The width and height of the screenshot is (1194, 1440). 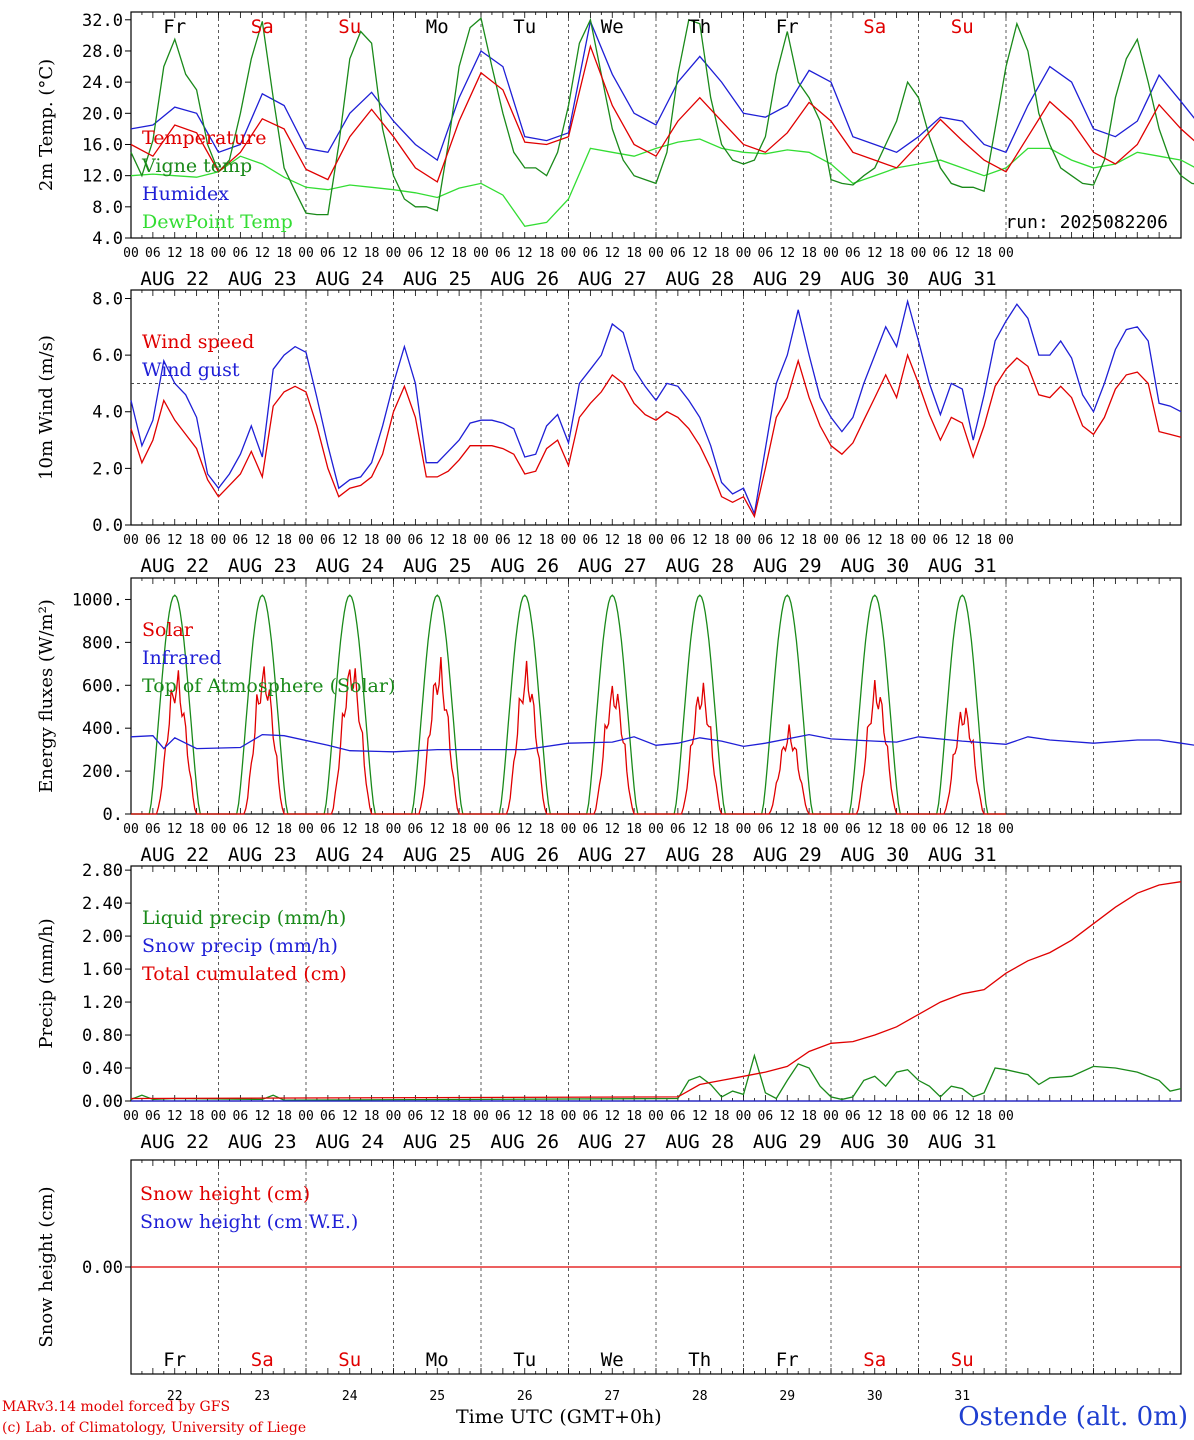 I want to click on y-tick-label: 8.0, so click(x=107, y=208).